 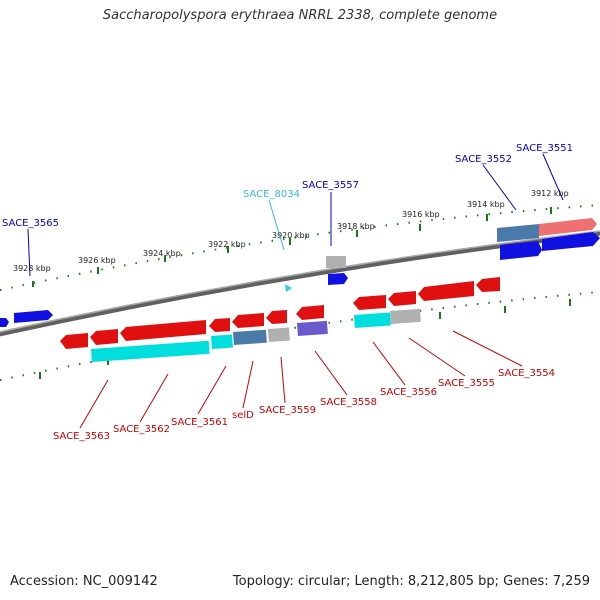 I want to click on gene-label: SACE_8034, so click(x=271, y=194).